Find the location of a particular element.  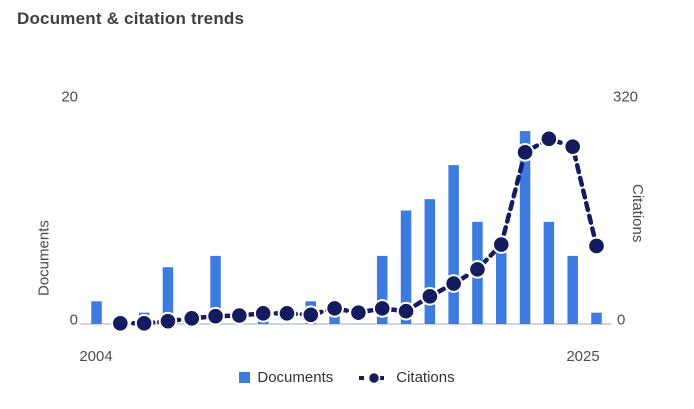

bar-2024 is located at coordinates (572, 289).